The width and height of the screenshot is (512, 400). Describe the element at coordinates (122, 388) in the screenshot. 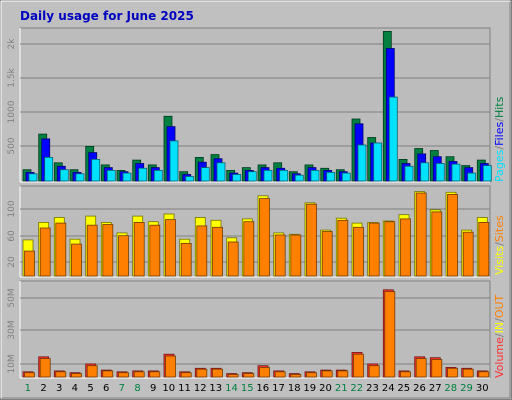

I see `day-label-7: 7` at that location.